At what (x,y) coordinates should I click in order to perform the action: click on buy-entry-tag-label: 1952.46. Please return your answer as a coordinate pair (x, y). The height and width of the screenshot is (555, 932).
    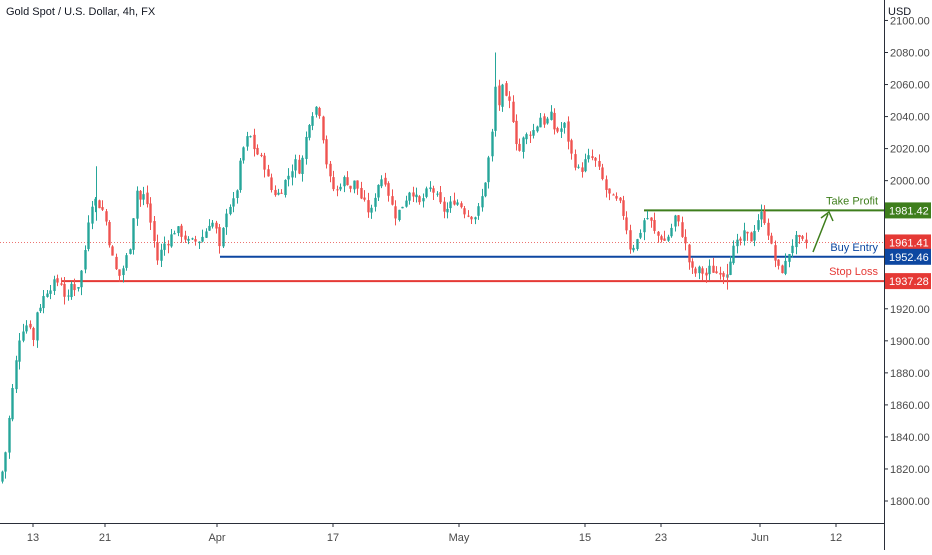
    Looking at the image, I should click on (909, 258).